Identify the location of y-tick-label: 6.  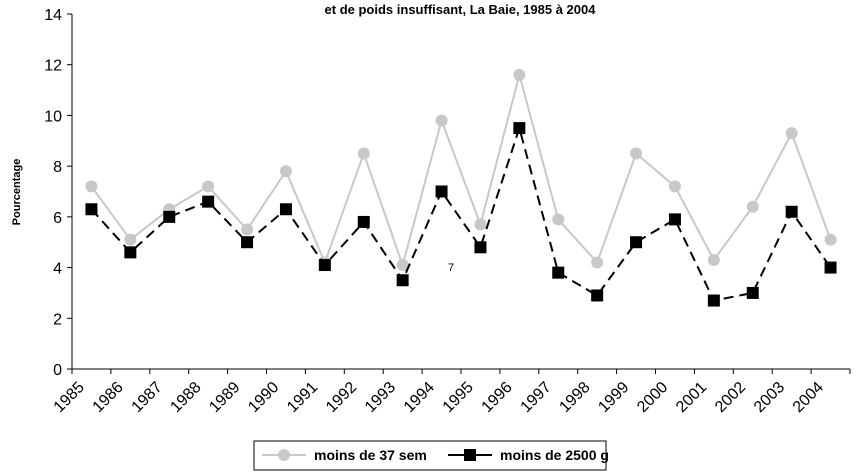
(57, 218).